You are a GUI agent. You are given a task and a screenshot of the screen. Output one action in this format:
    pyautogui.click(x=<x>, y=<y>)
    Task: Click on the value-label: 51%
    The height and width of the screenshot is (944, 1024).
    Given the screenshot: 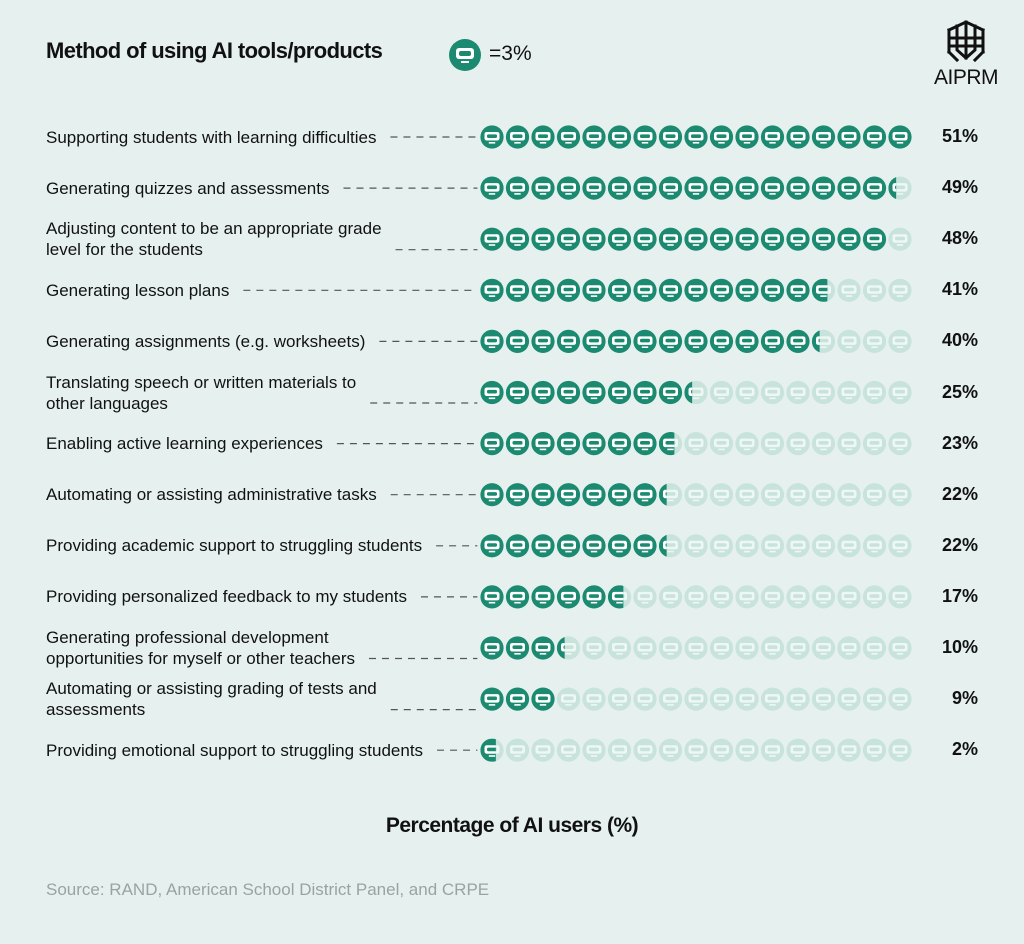 What is the action you would take?
    pyautogui.click(x=959, y=136)
    